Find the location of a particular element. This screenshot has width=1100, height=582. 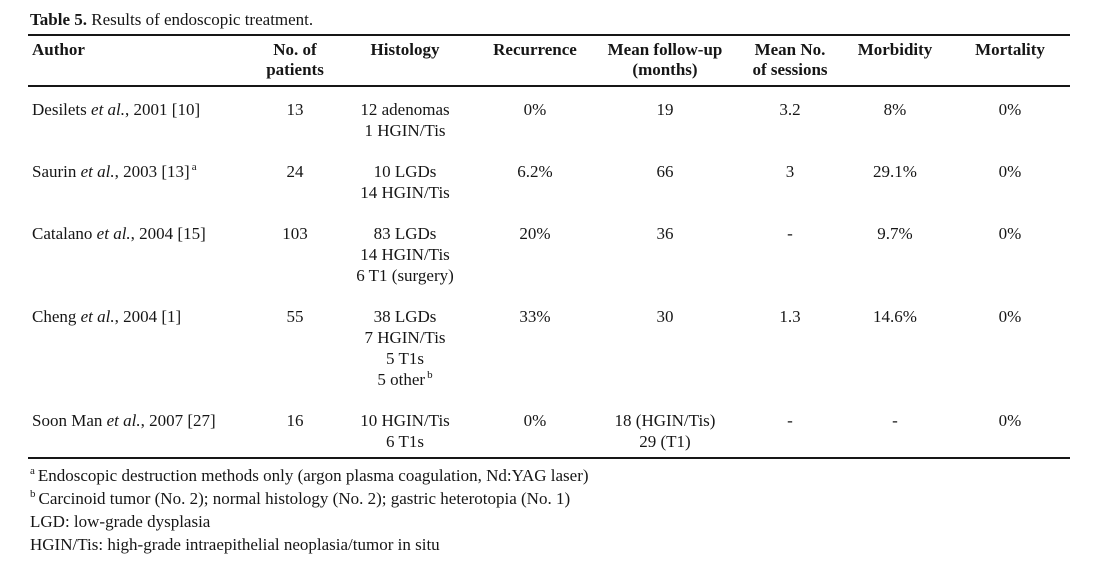

author-cell: Desilets et al., 2001 [10] is located at coordinates (144, 113).